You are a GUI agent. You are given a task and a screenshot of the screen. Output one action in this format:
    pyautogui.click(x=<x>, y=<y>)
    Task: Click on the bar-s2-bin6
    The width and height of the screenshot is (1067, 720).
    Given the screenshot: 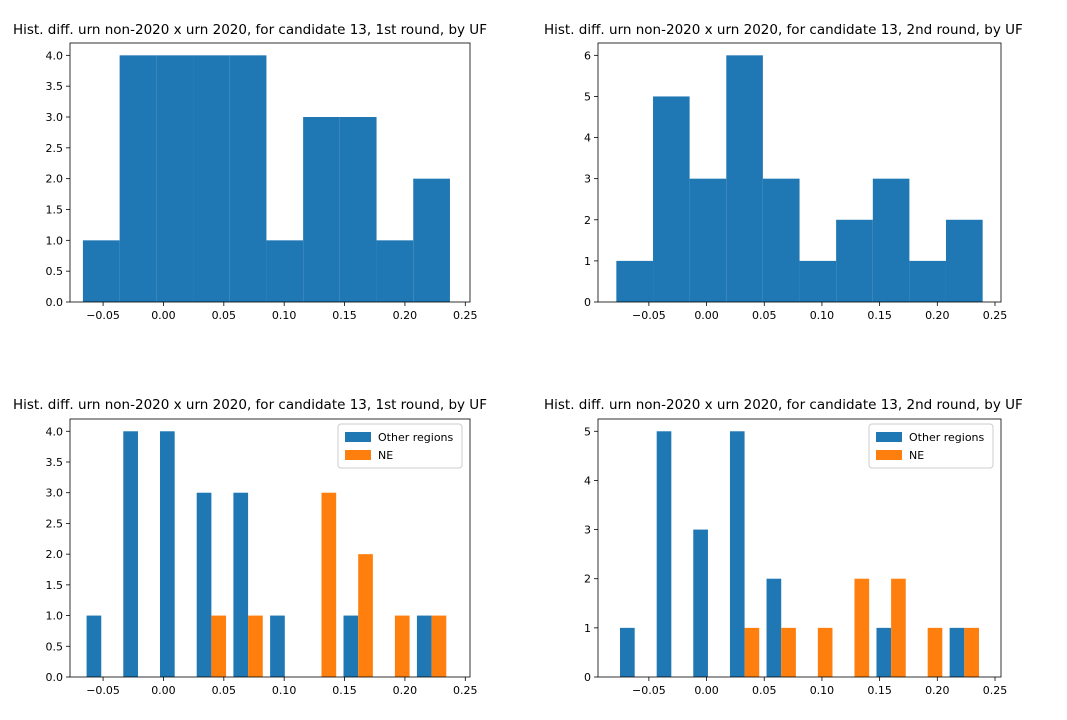 What is the action you would take?
    pyautogui.click(x=825, y=652)
    